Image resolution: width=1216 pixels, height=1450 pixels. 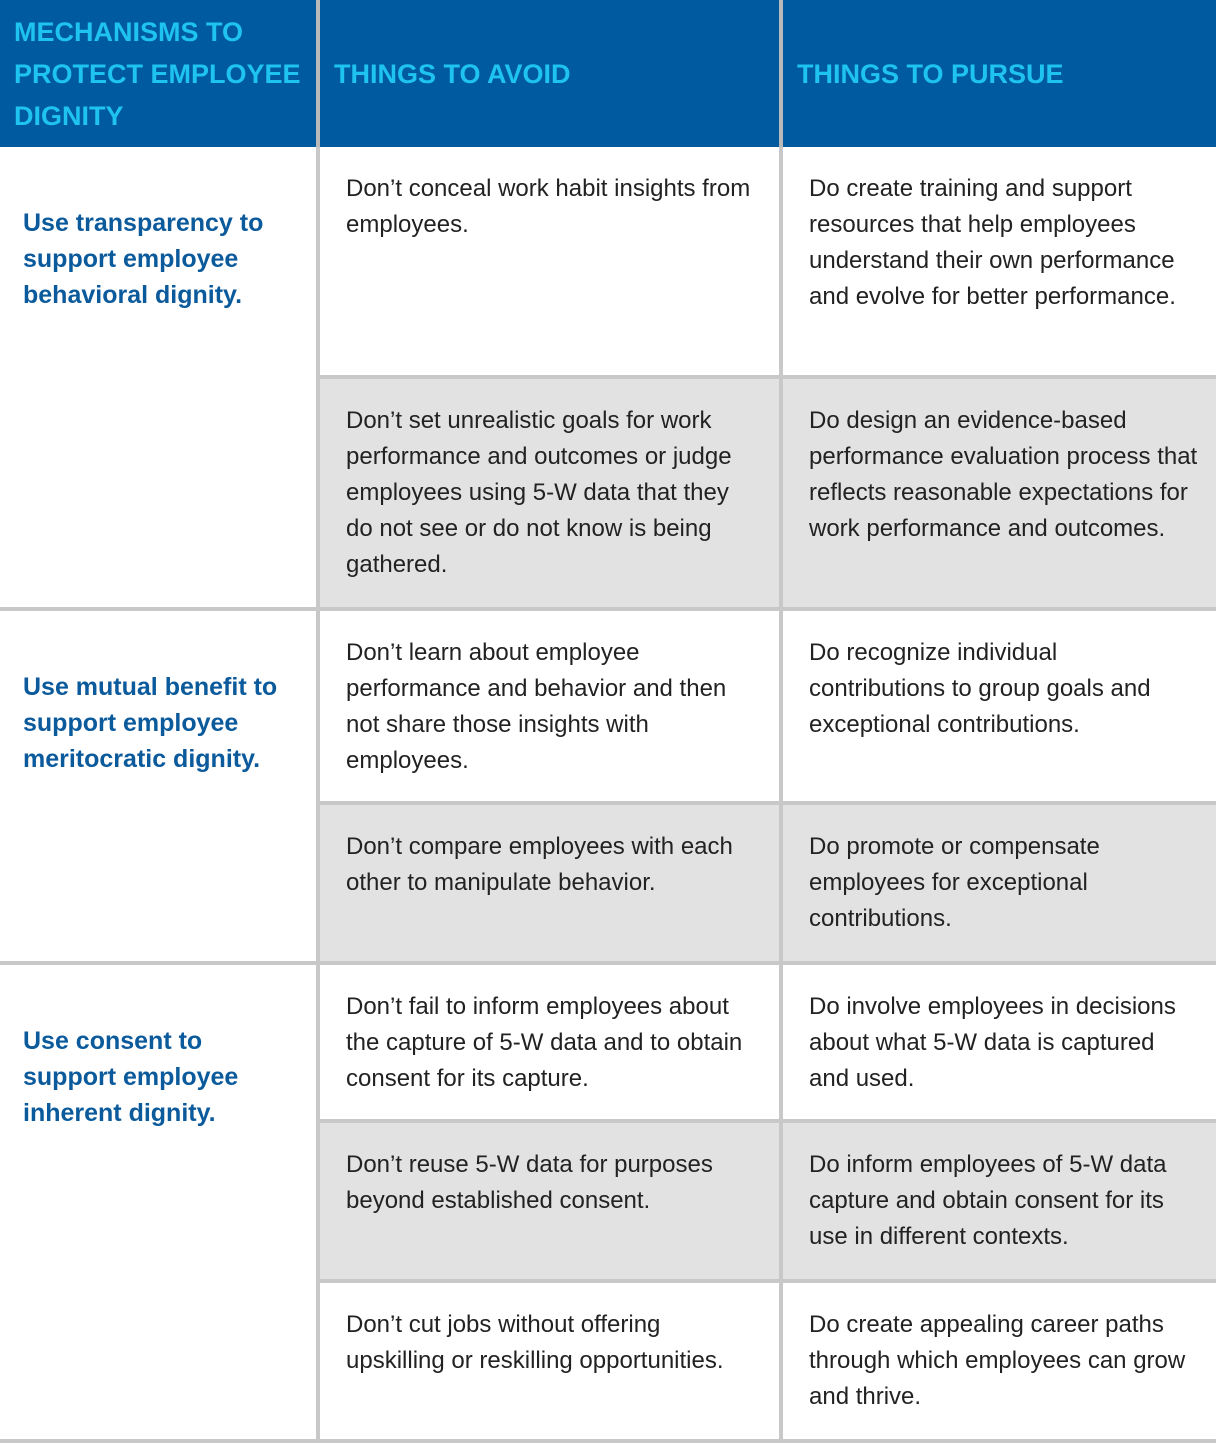 I want to click on header-things-to-pursue: THINGS TO PURSUE, so click(x=999, y=73).